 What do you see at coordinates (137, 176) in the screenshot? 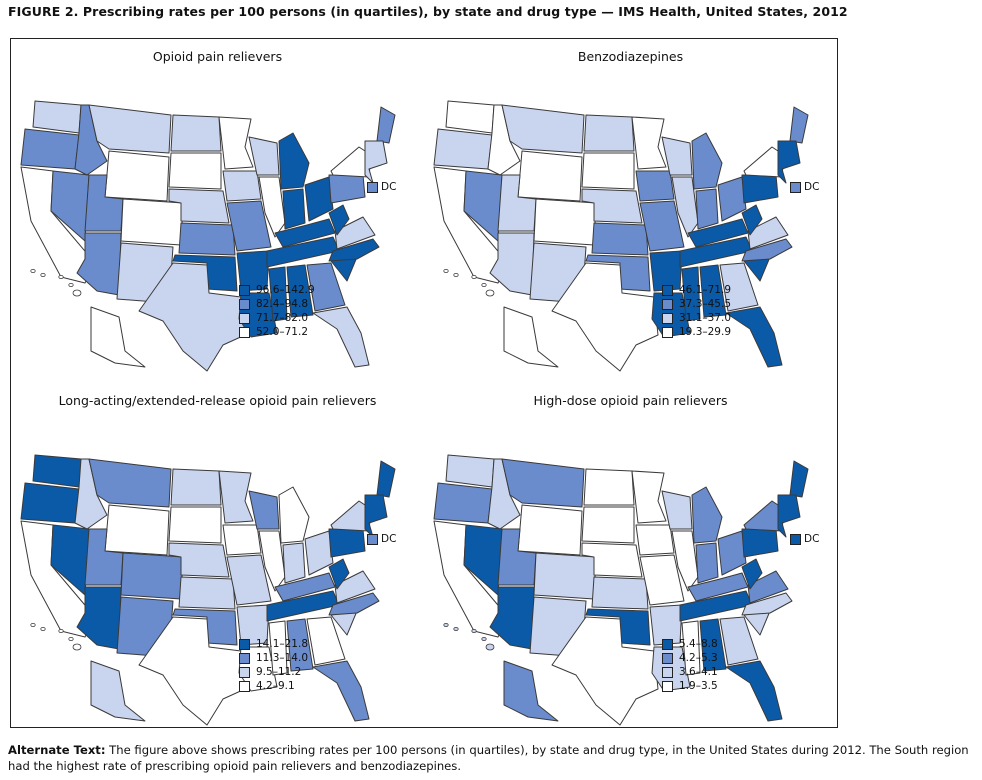
I see `state-shape-wy` at bounding box center [137, 176].